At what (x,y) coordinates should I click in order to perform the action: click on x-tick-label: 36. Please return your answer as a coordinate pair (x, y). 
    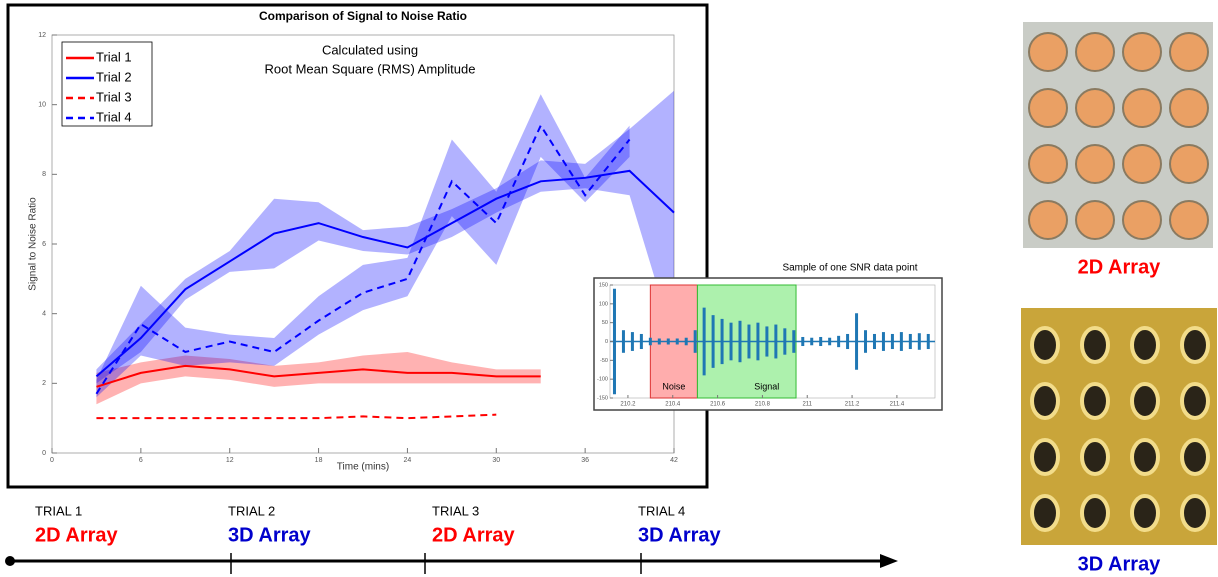
    Looking at the image, I should click on (585, 460).